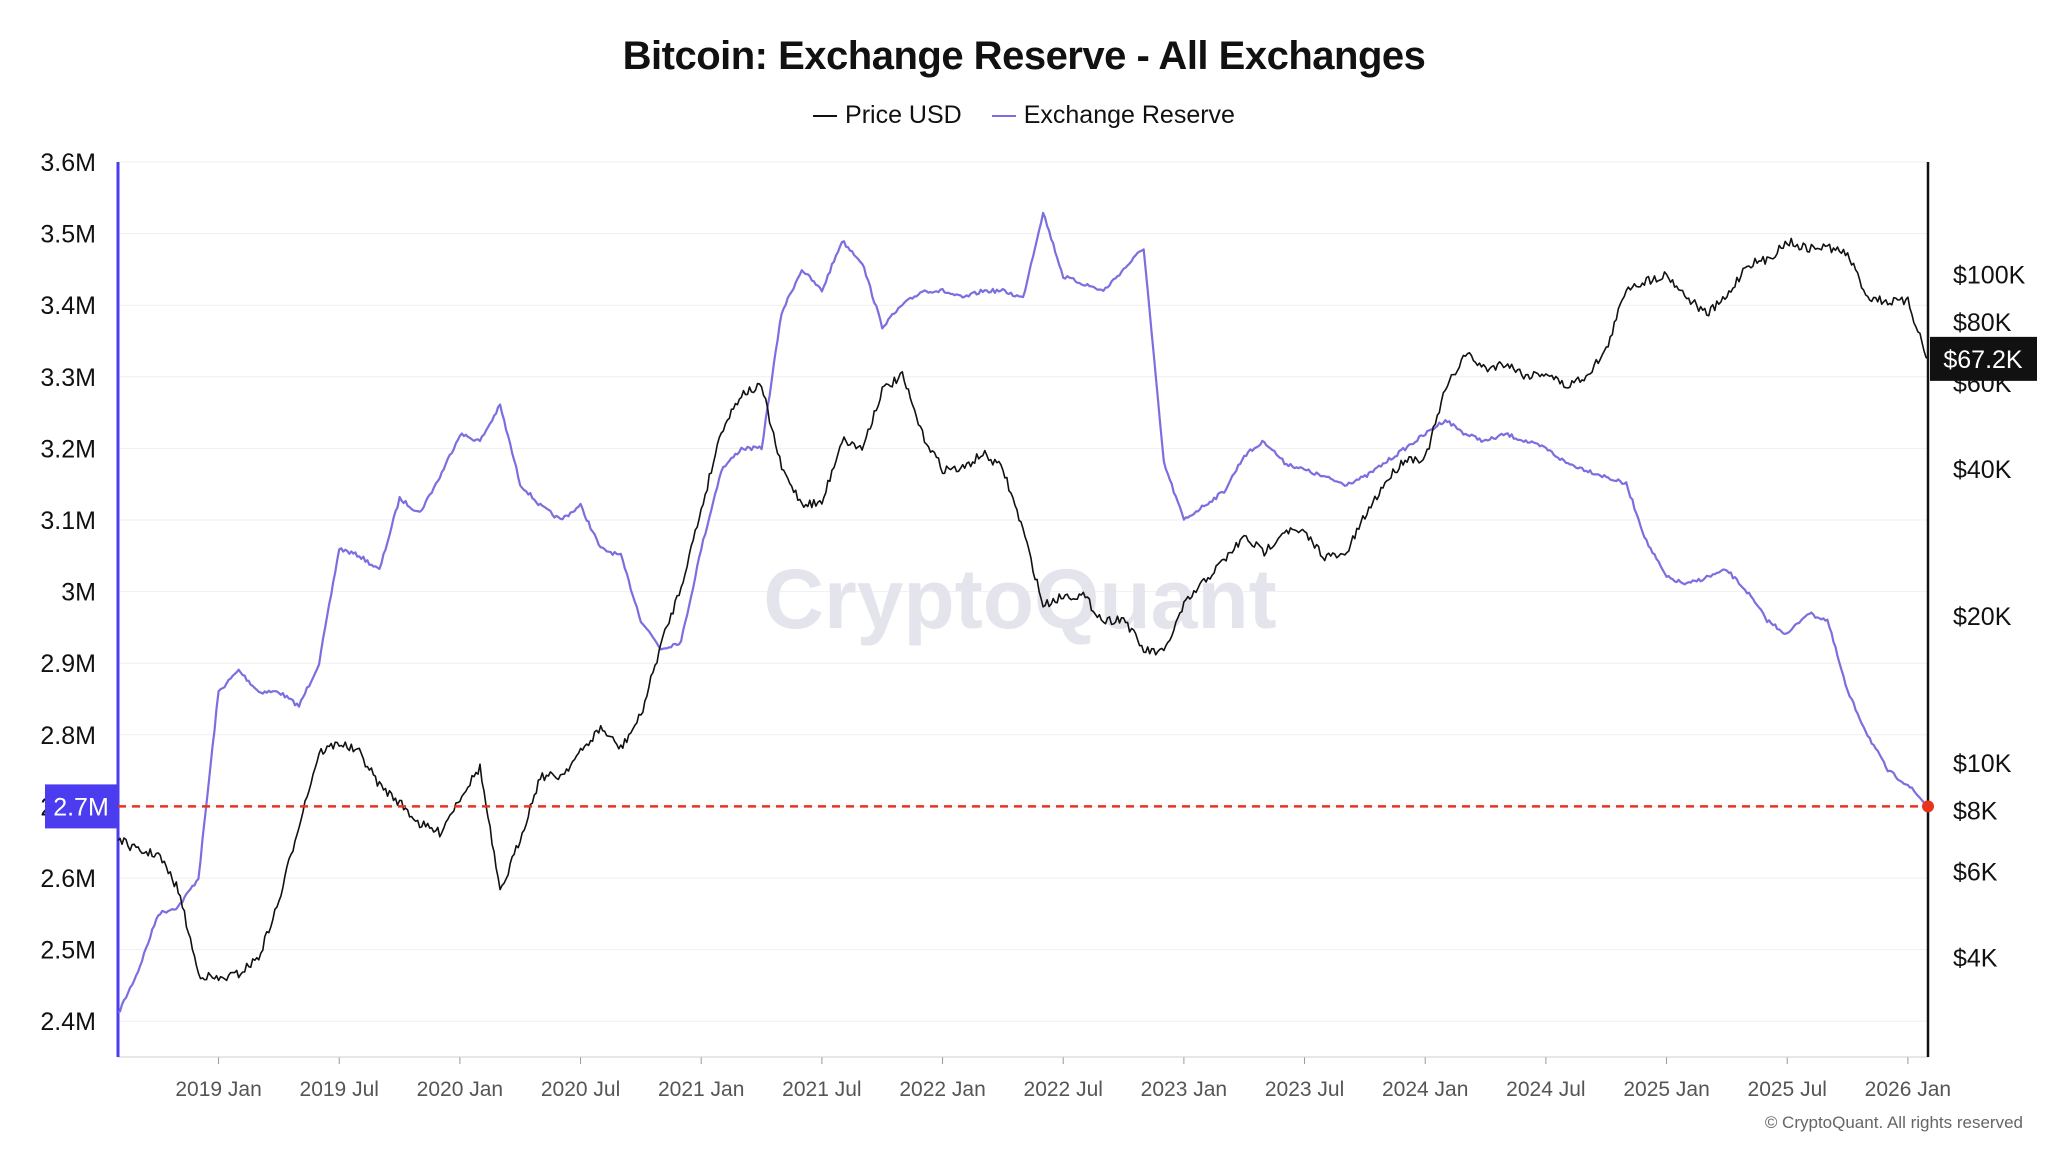  I want to click on copyright-text: © CryptoQuant. All rights reserved, so click(1893, 1122).